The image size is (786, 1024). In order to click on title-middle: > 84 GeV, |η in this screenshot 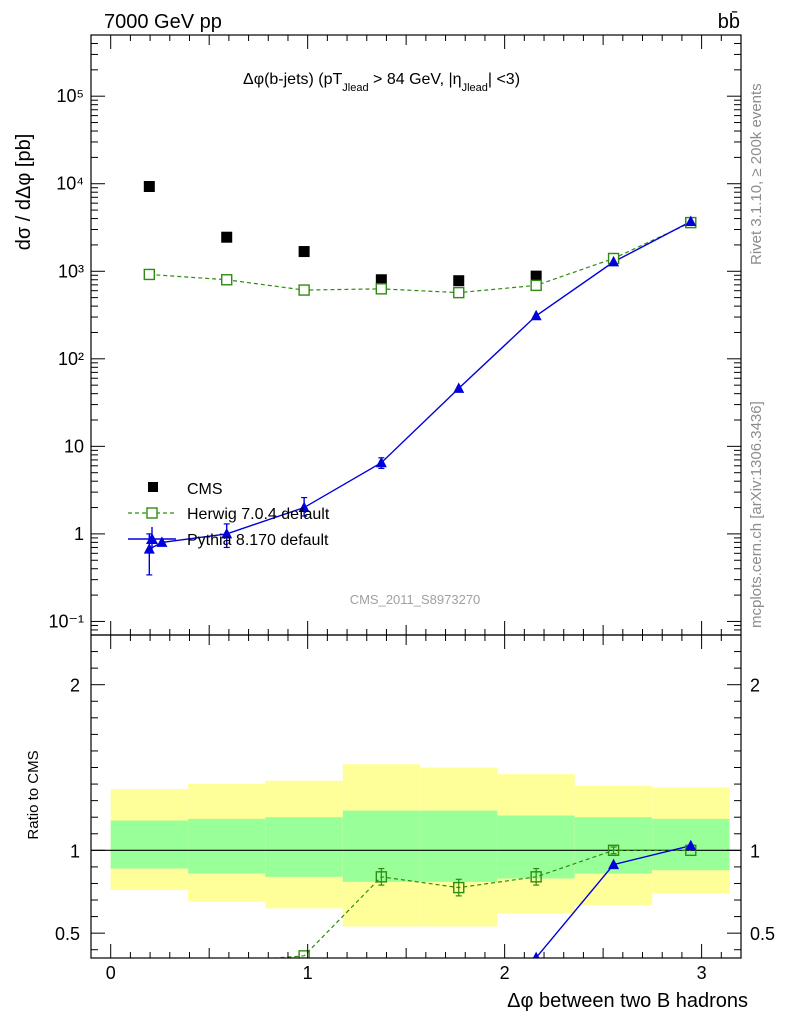, I will do `click(415, 79)`.